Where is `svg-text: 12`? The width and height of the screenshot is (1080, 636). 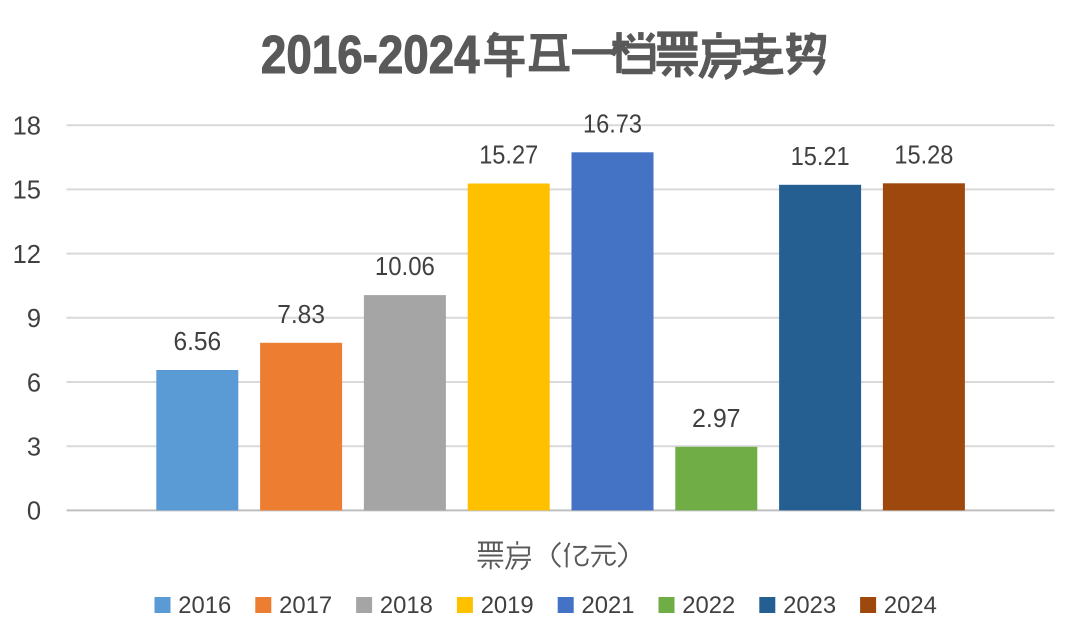 svg-text: 12 is located at coordinates (27, 255).